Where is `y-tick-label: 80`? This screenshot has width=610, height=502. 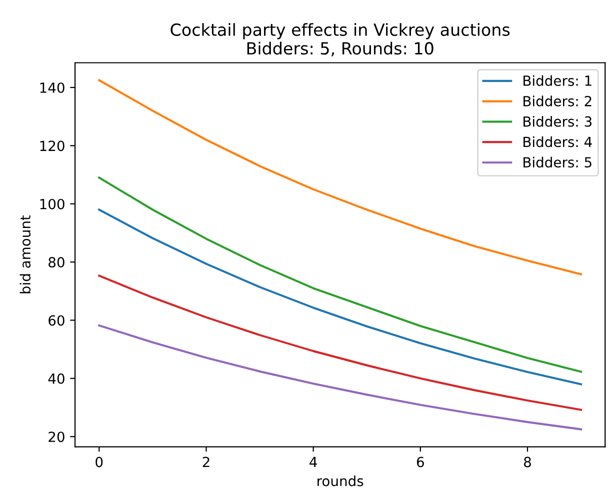 y-tick-label: 80 is located at coordinates (56, 262).